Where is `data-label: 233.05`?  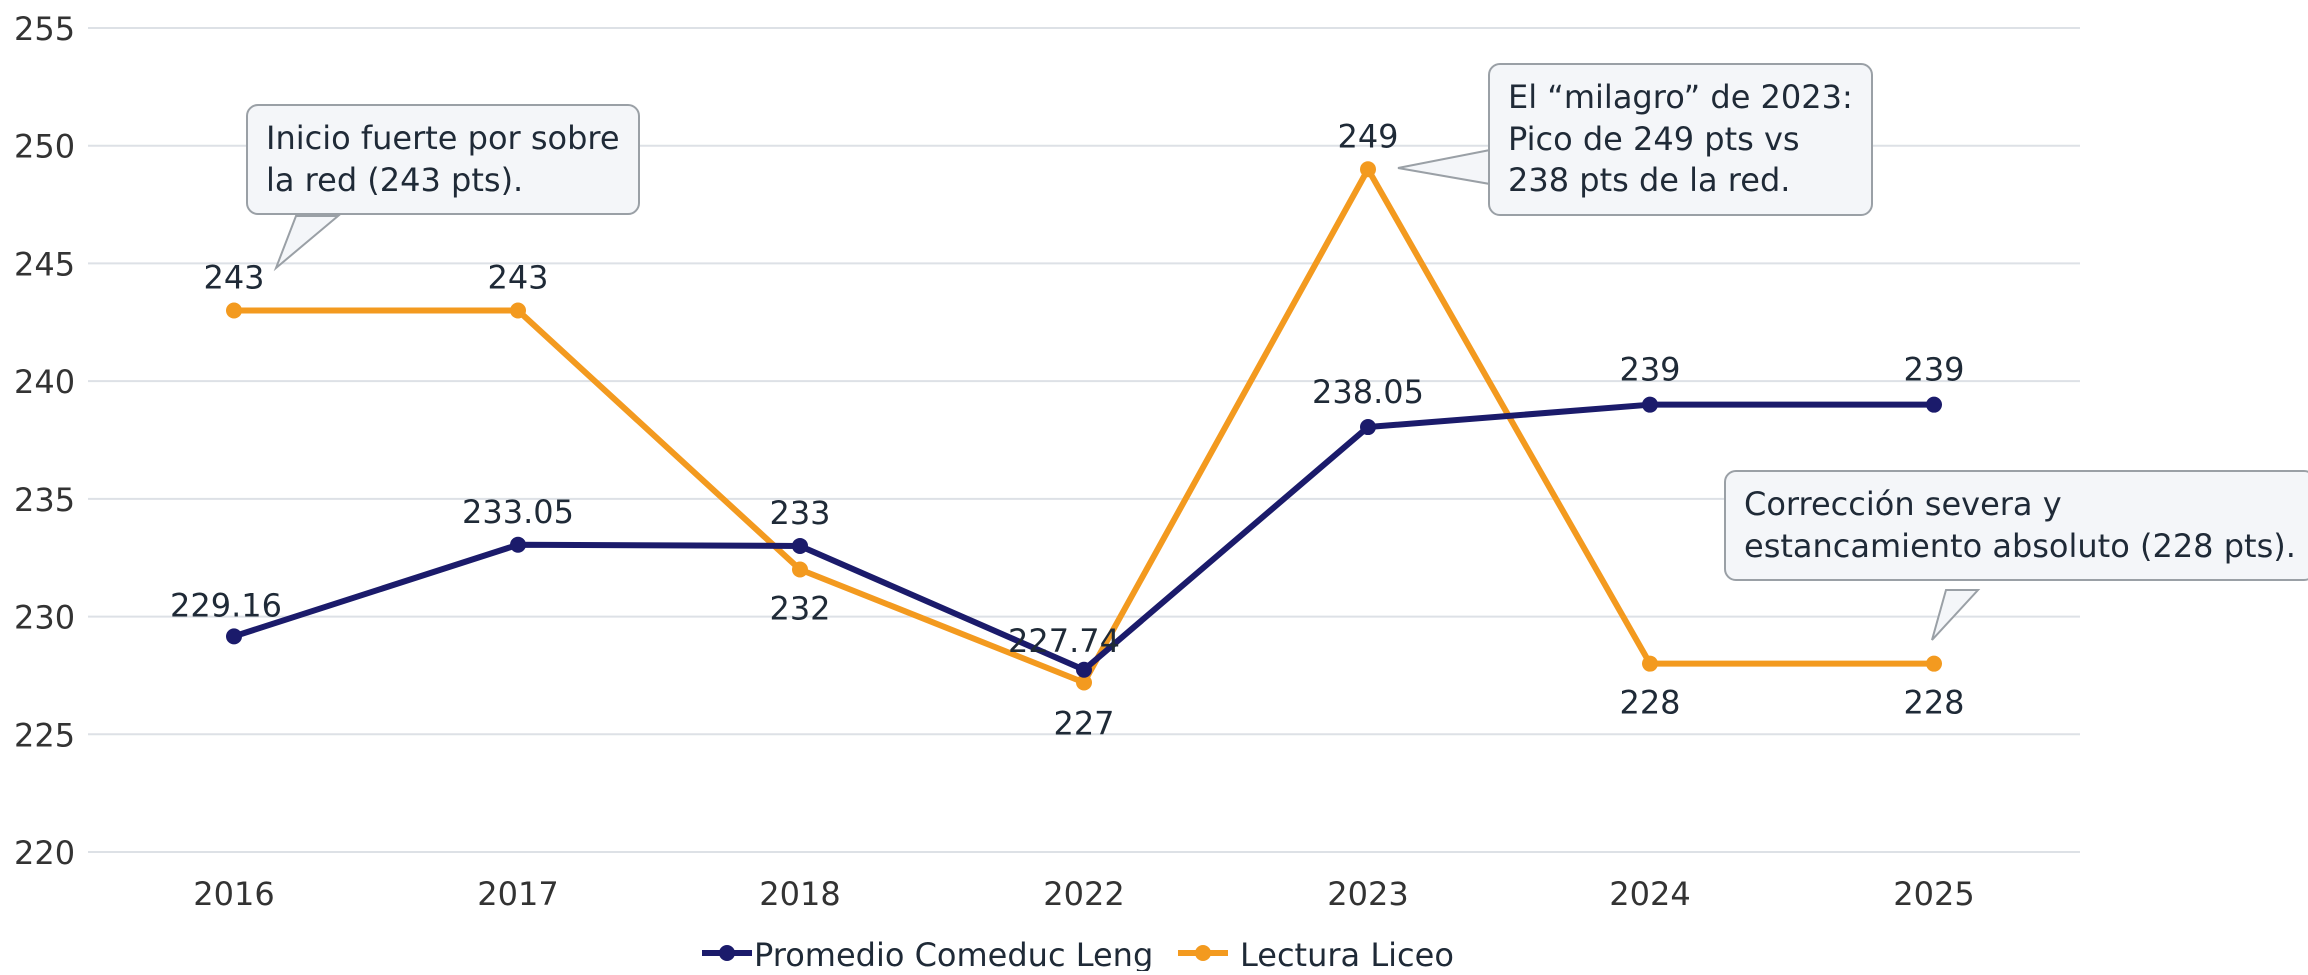 data-label: 233.05 is located at coordinates (518, 512).